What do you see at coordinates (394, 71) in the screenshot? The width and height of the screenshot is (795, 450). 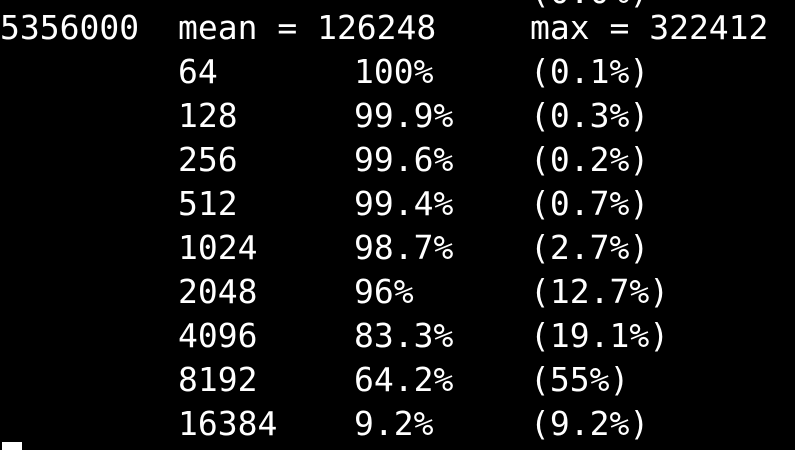 I see `row-percent: 100%` at bounding box center [394, 71].